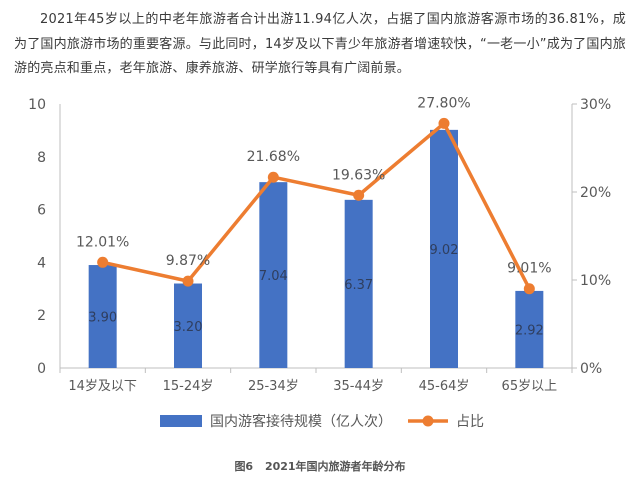 Image resolution: width=640 pixels, height=489 pixels. I want to click on y-tick-label: 6, so click(41, 211).